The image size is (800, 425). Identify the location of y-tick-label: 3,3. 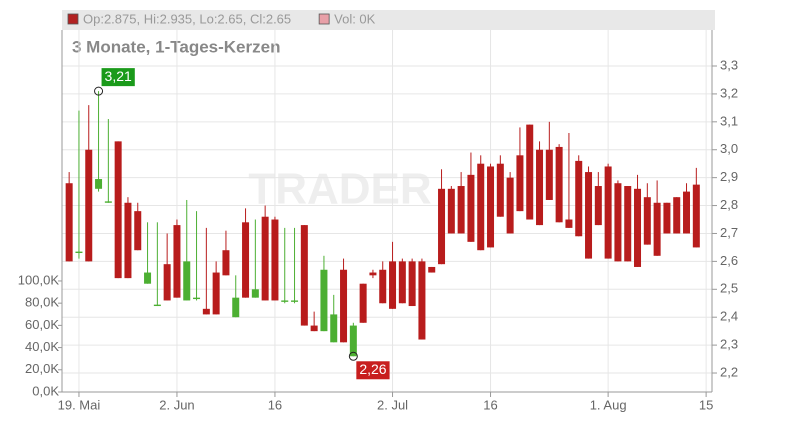
(729, 64).